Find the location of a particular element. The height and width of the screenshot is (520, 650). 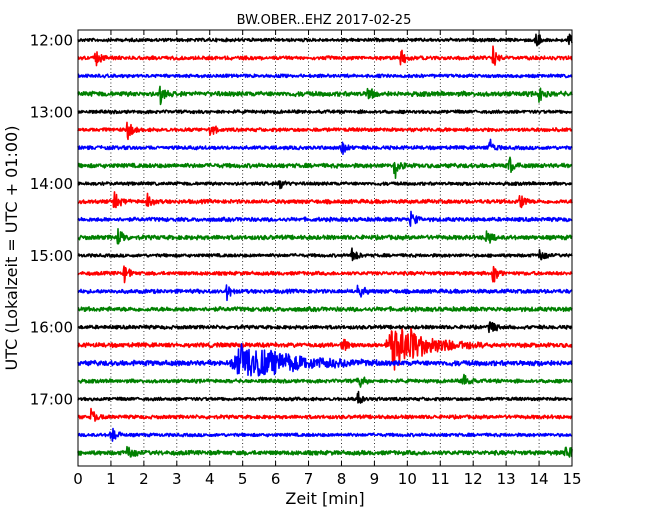

x-tick-label: 15 is located at coordinates (571, 479).